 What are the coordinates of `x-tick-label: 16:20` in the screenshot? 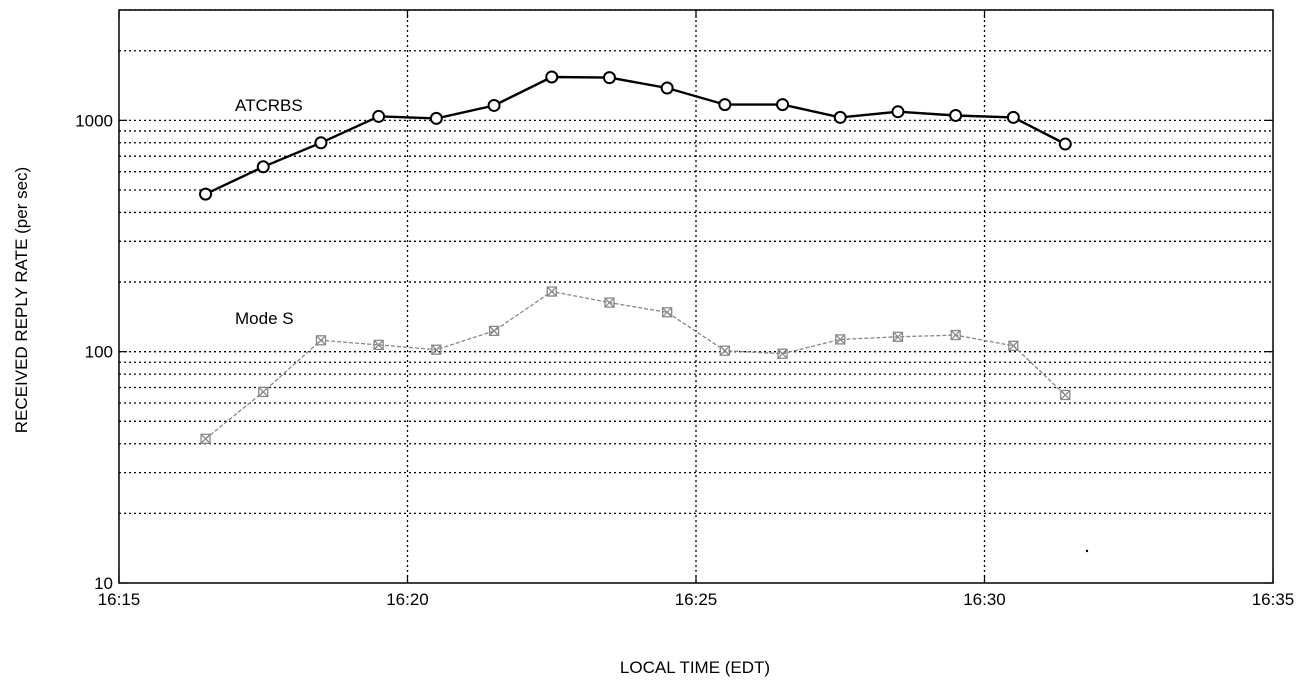 It's located at (407, 599).